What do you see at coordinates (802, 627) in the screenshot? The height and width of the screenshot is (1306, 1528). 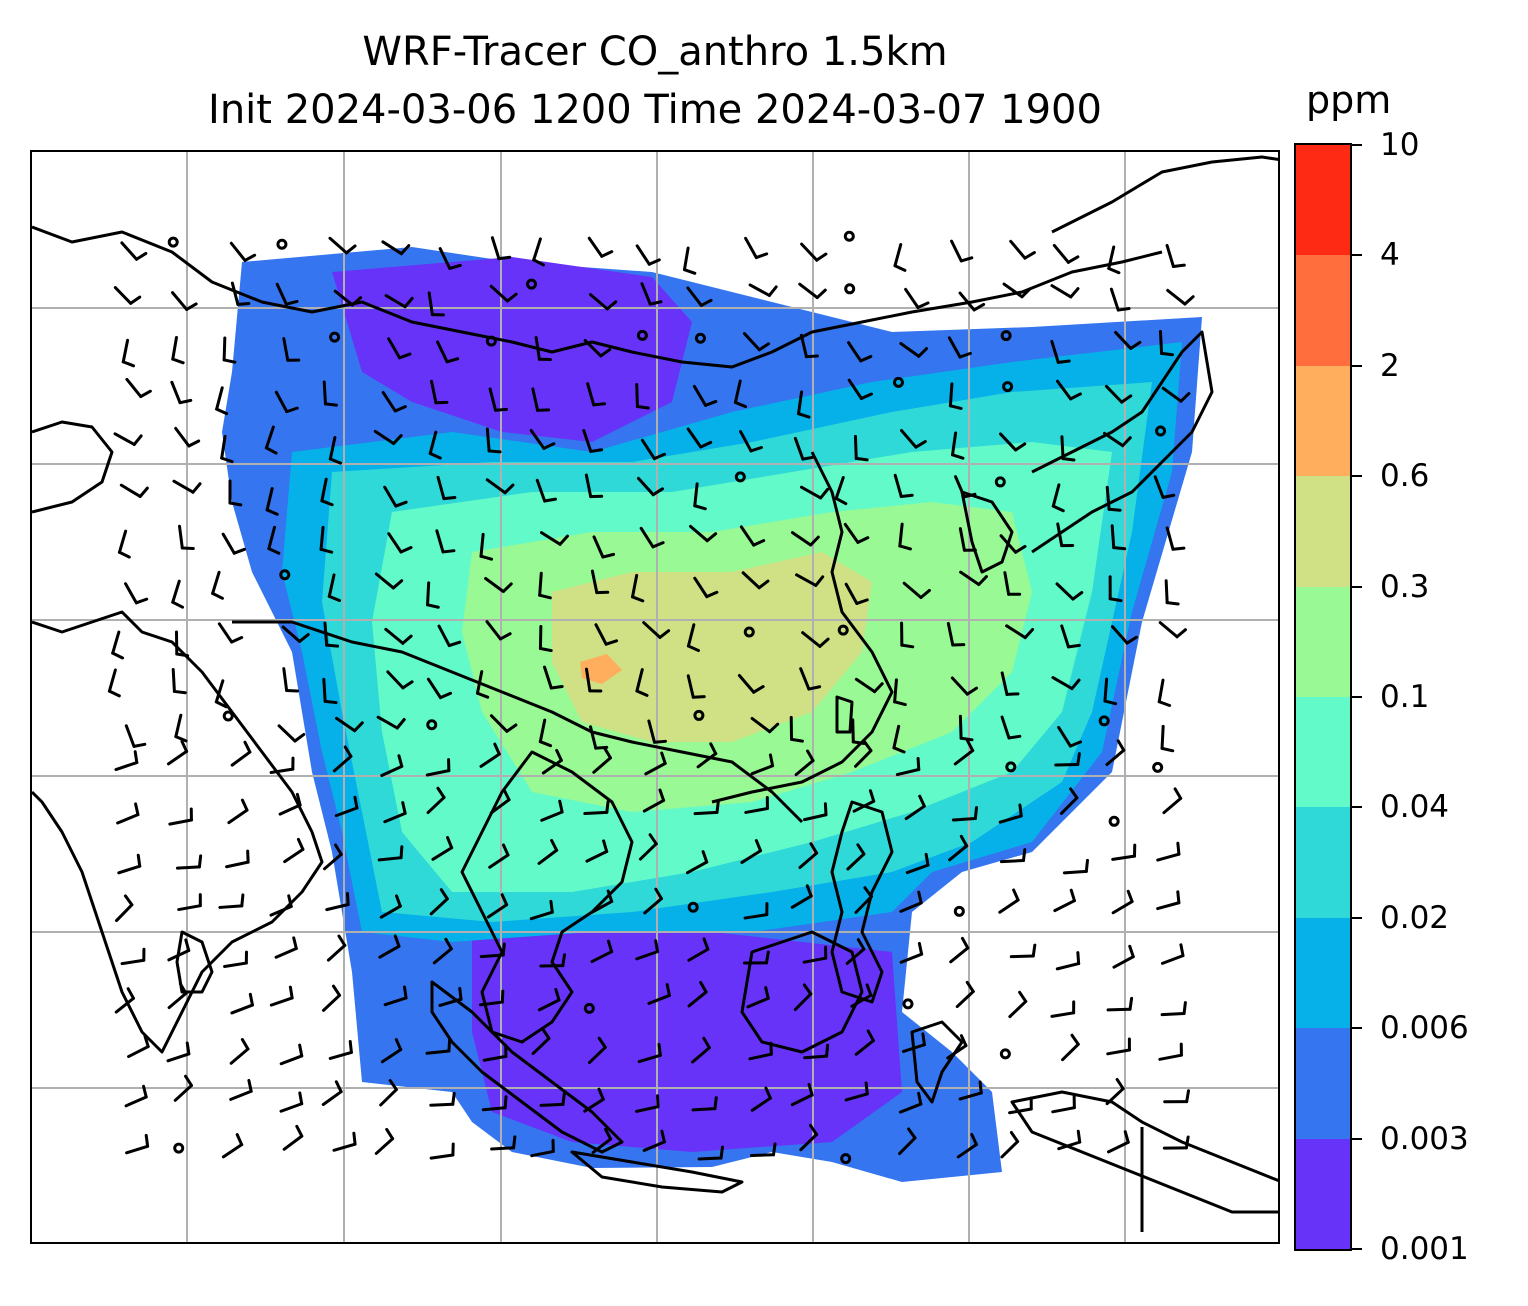 I see `coast-china-east` at bounding box center [802, 627].